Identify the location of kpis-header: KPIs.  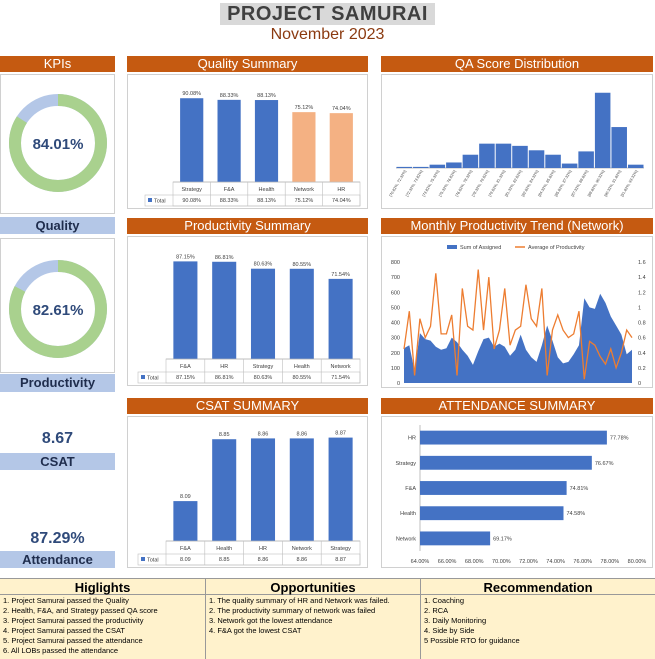
(57, 64).